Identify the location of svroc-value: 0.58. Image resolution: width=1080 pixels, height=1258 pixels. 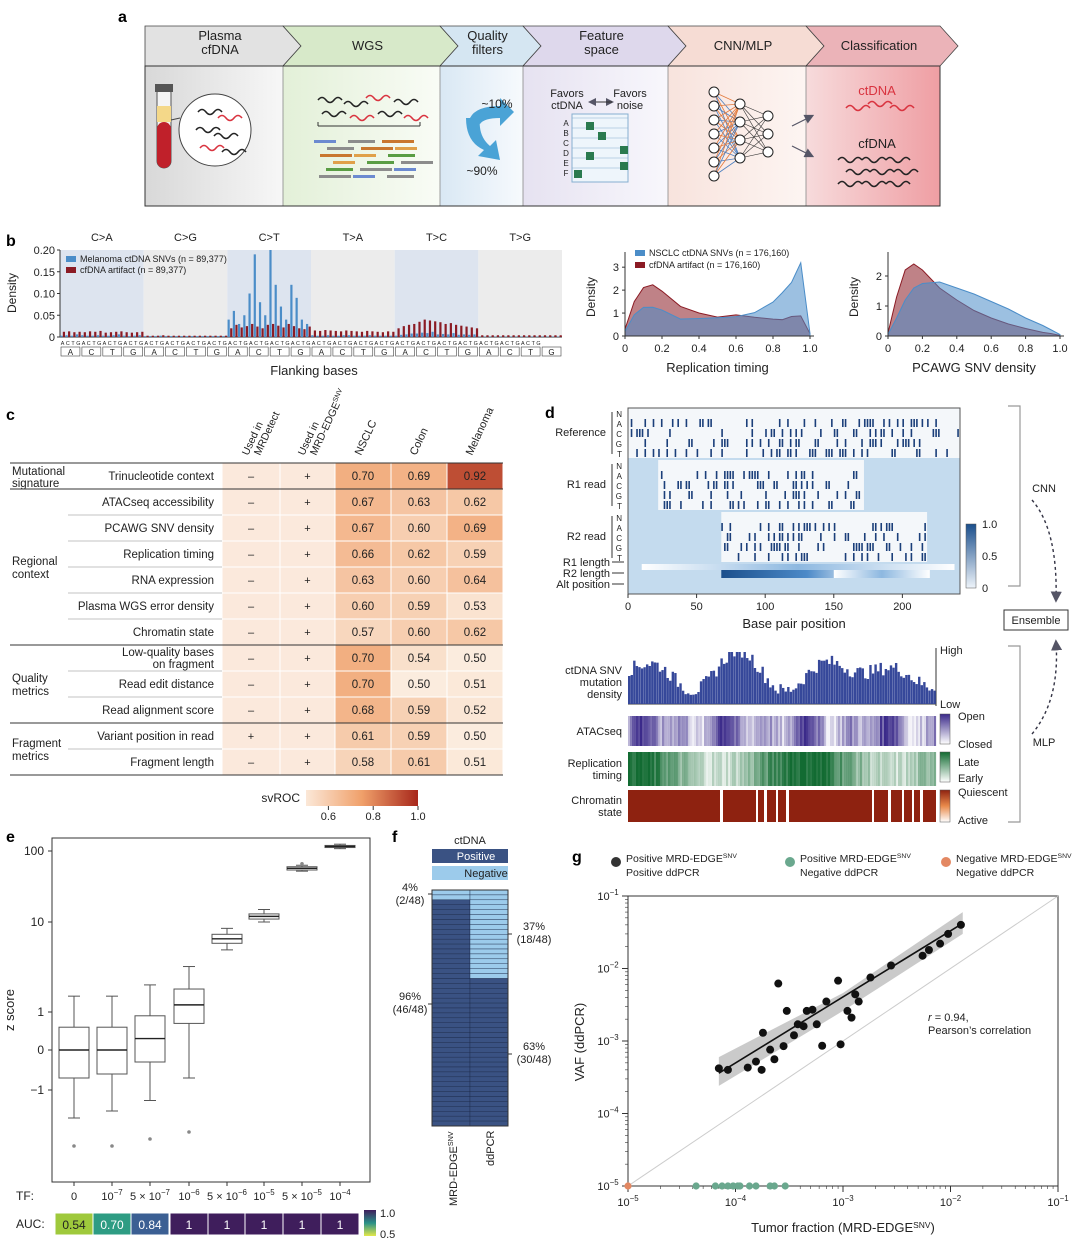
(363, 763).